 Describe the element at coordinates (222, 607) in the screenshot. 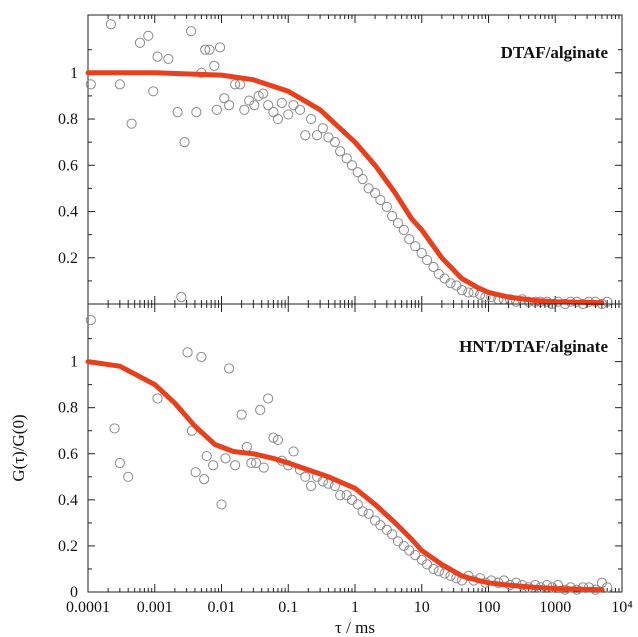

I see `x-tick-label: 0.01` at that location.